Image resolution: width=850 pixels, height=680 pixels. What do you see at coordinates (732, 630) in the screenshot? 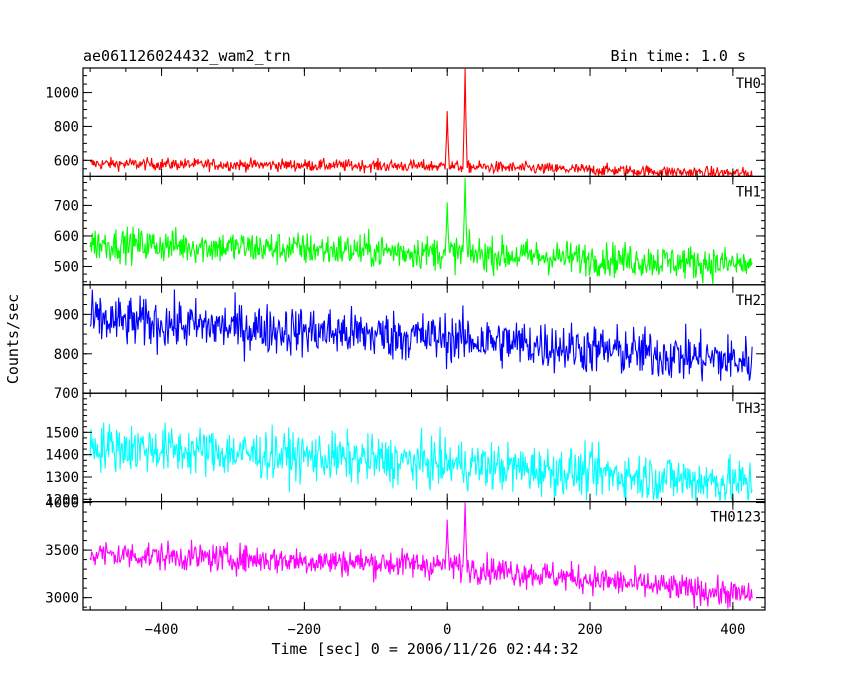
I see `x-tick-label: 400` at bounding box center [732, 630].